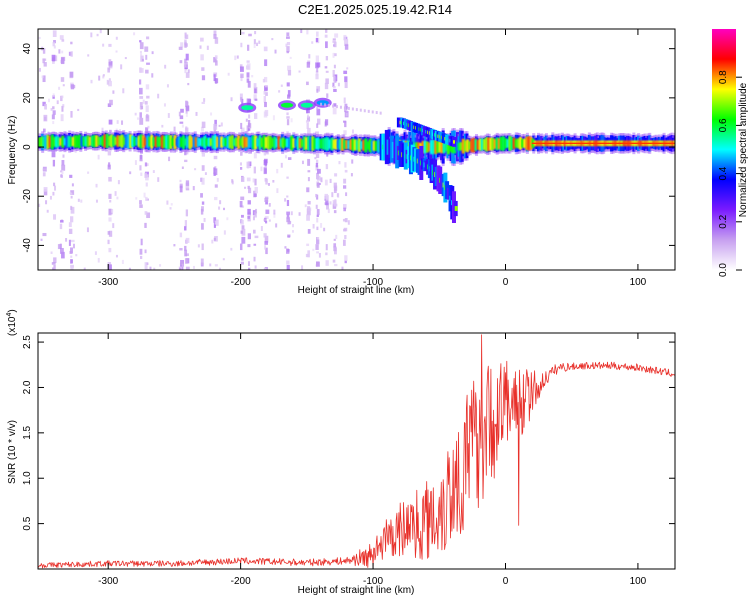 The image size is (750, 600). I want to click on snr-y-tick-label: 0.5, so click(27, 523).